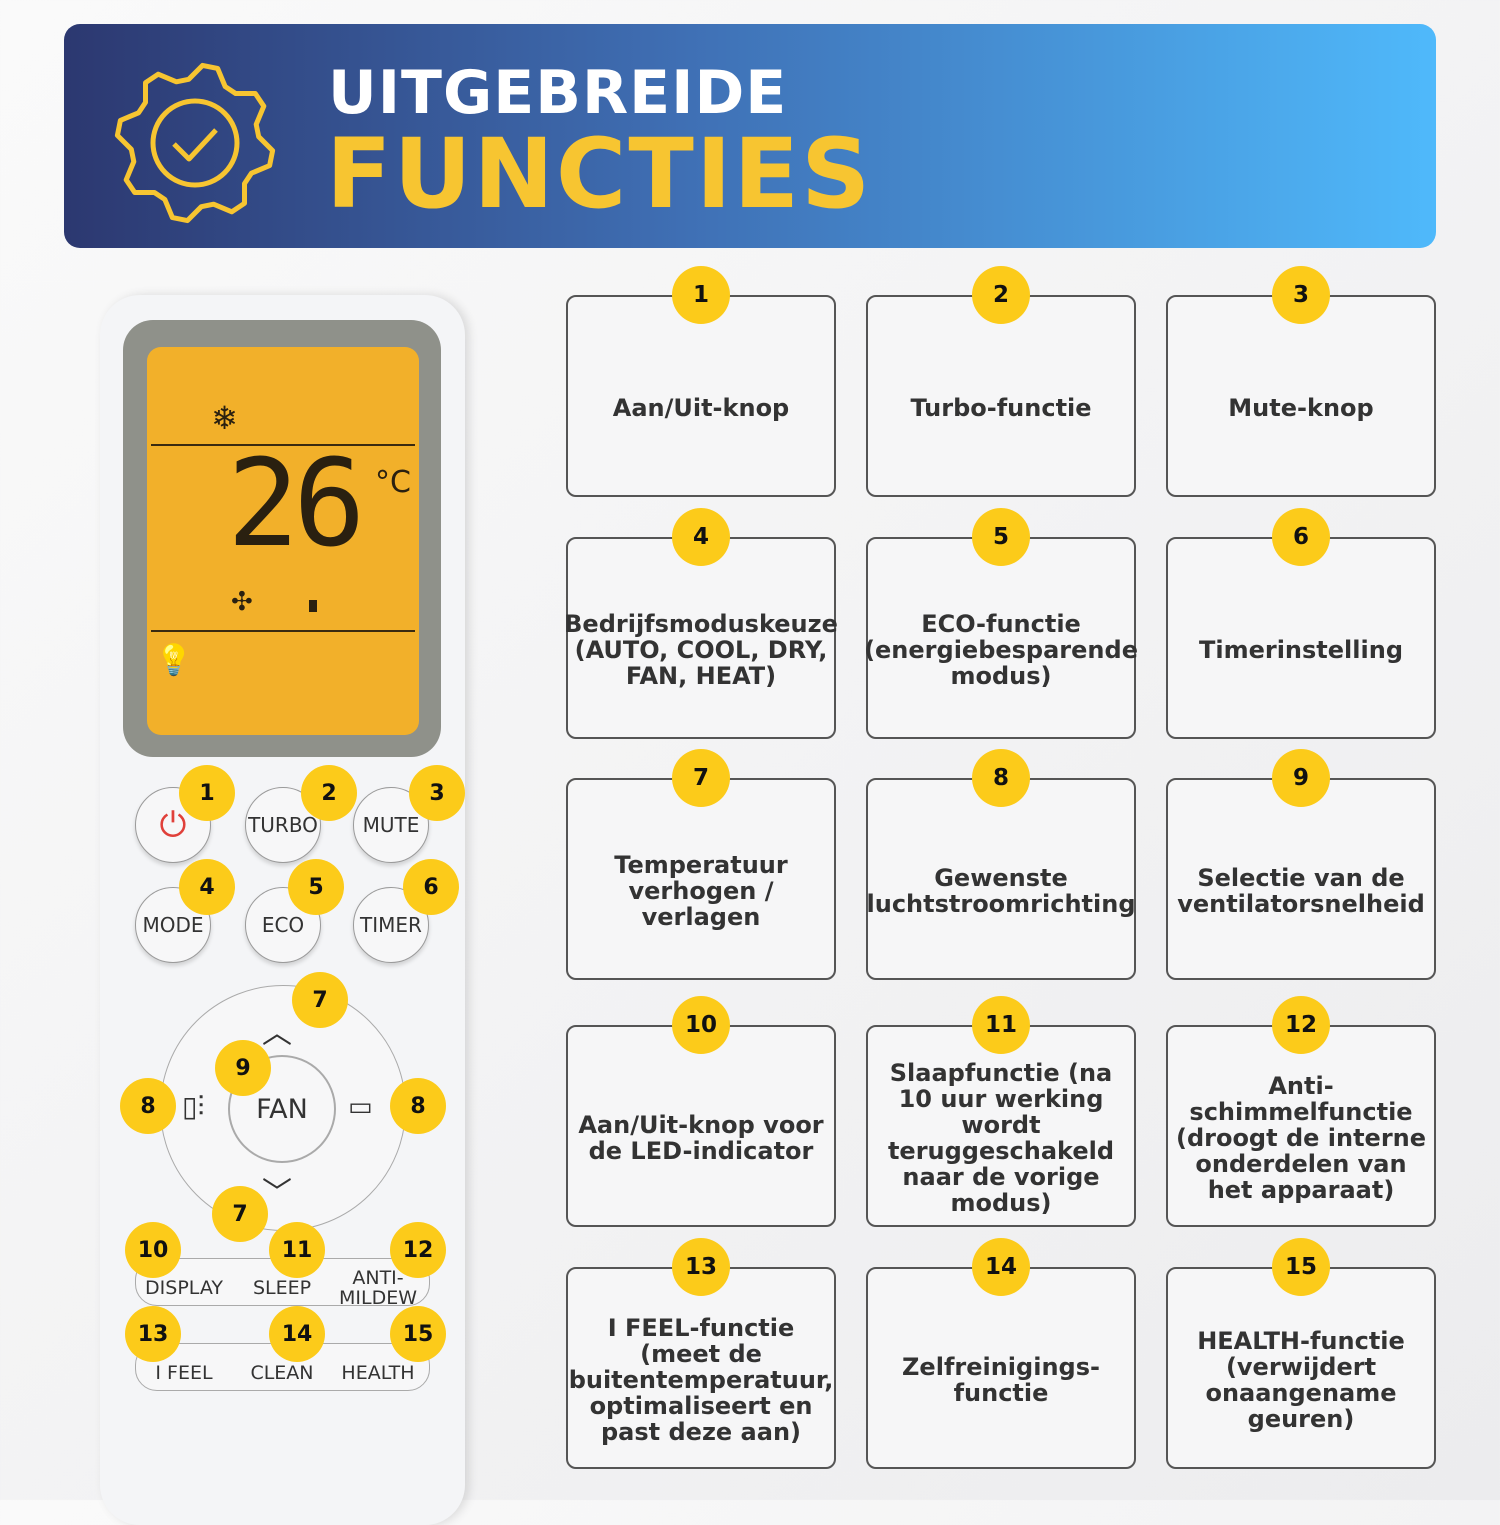  What do you see at coordinates (1300, 650) in the screenshot?
I see `feature-label: Timerinstelling` at bounding box center [1300, 650].